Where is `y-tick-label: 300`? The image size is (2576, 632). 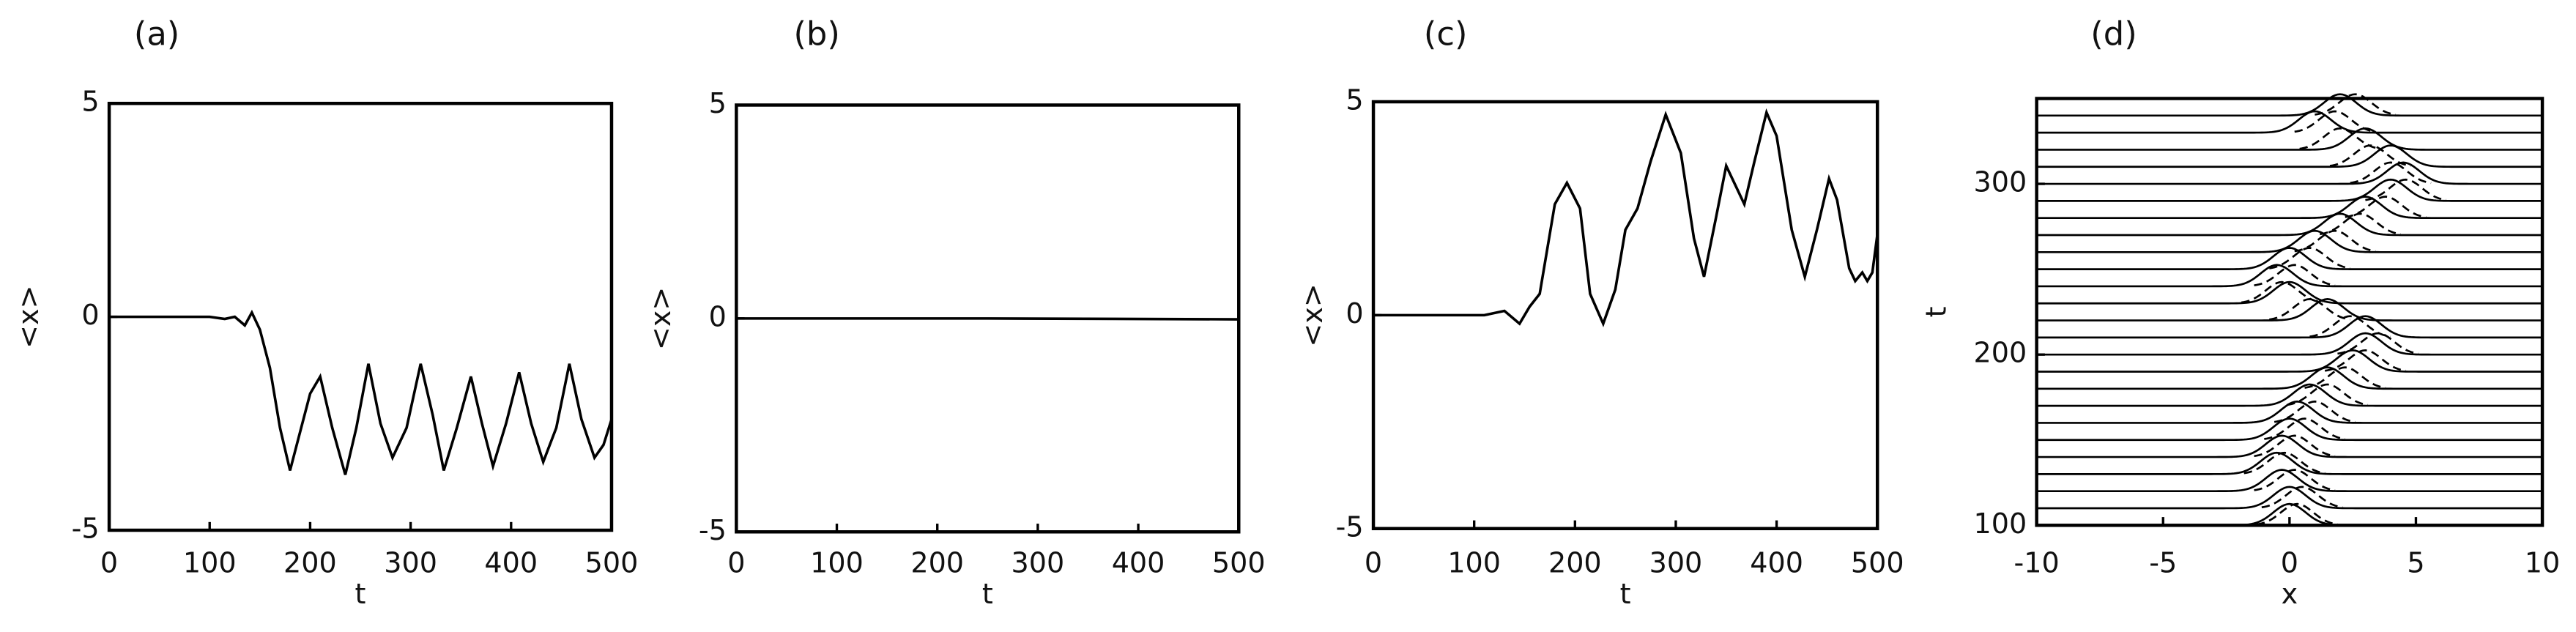 y-tick-label: 300 is located at coordinates (2000, 182).